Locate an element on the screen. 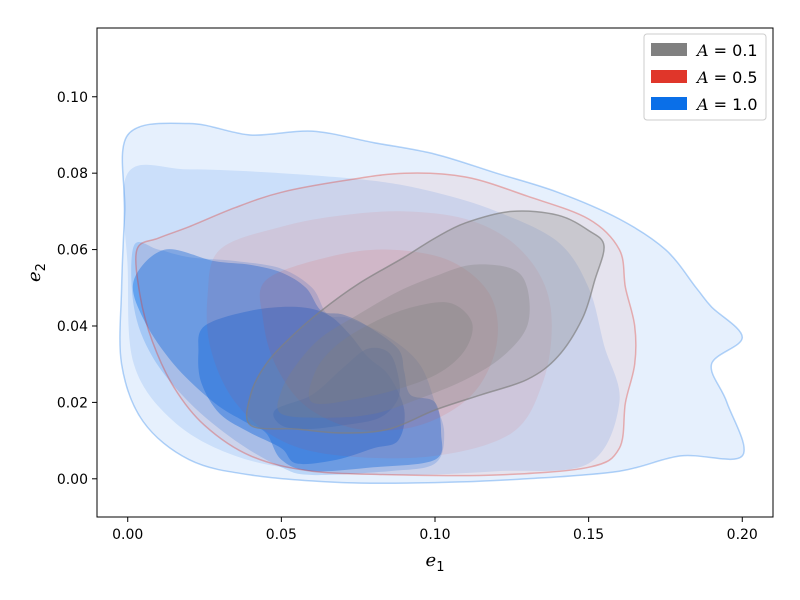 This screenshot has height=600, width=800. x-axis-label: e1 is located at coordinates (435, 562).